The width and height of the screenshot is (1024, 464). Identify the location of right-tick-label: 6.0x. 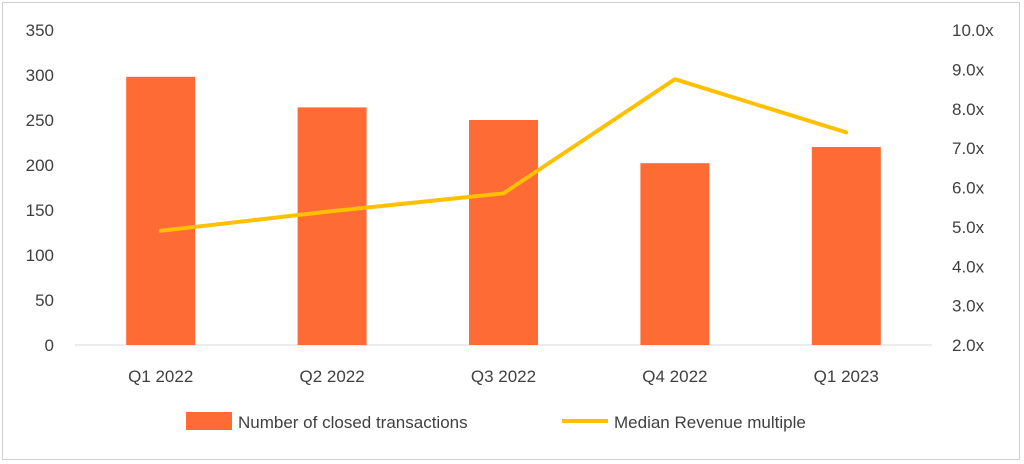
(968, 188).